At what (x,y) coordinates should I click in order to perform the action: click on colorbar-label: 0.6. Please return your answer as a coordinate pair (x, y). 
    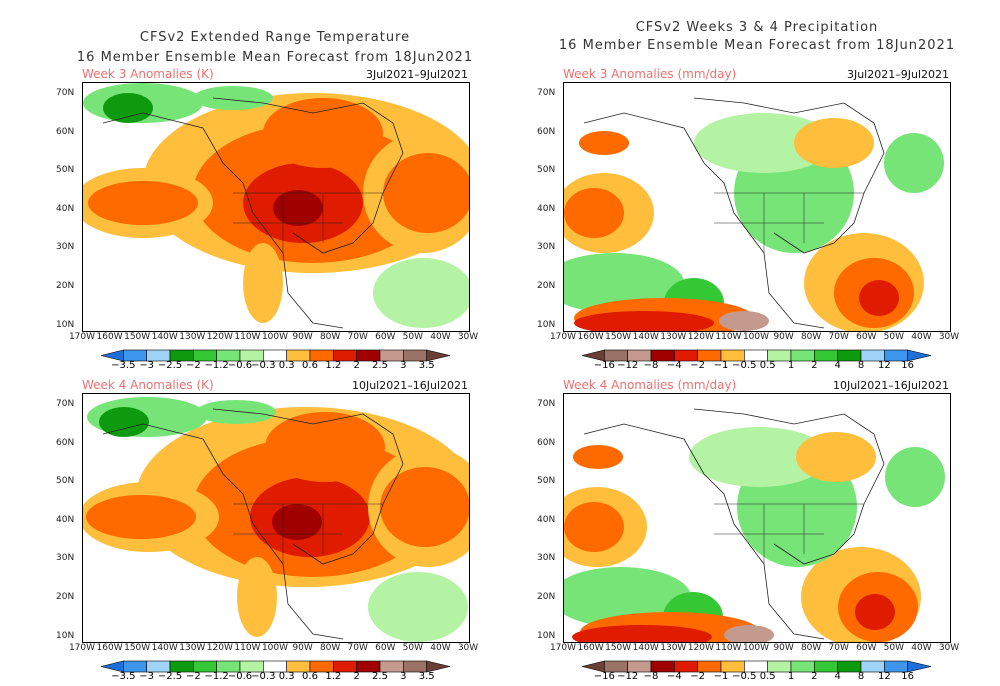
    Looking at the image, I should click on (310, 676).